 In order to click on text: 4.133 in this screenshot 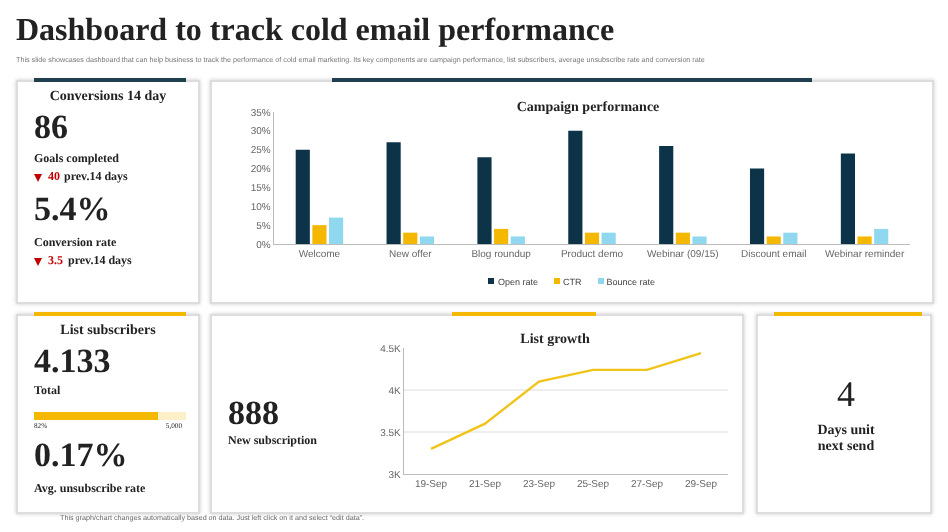, I will do `click(72, 362)`.